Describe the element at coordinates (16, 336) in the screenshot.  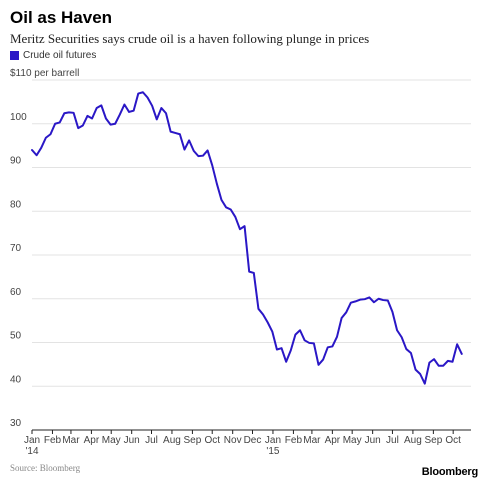
I see `y-tick-label: 50` at that location.